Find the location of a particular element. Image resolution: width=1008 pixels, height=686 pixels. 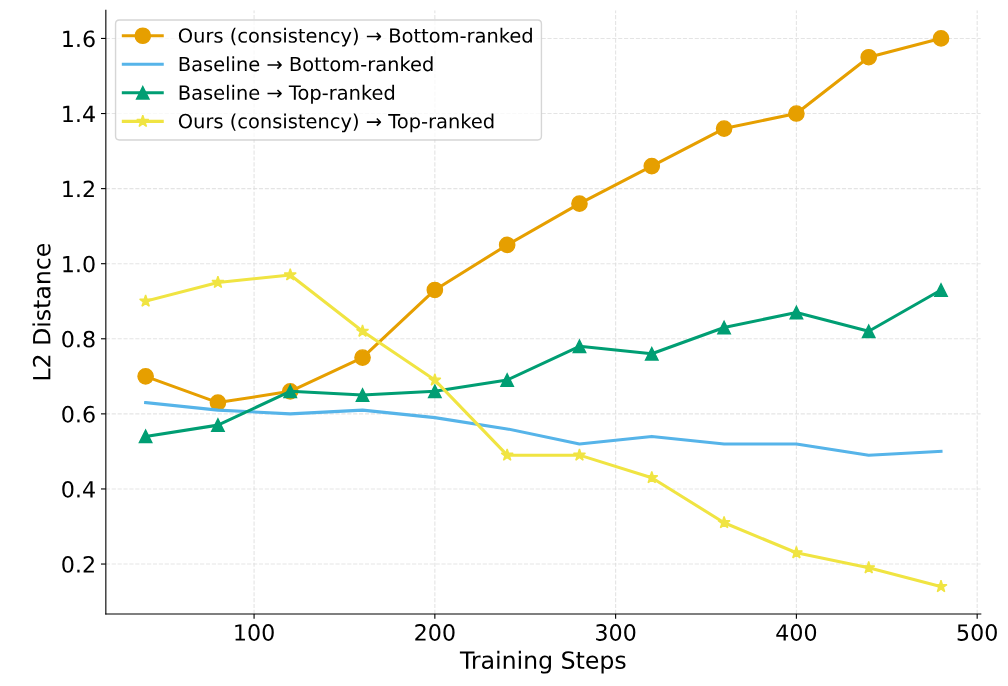

legend-label: Ours (consistency) → Top-ranked is located at coordinates (336, 123).